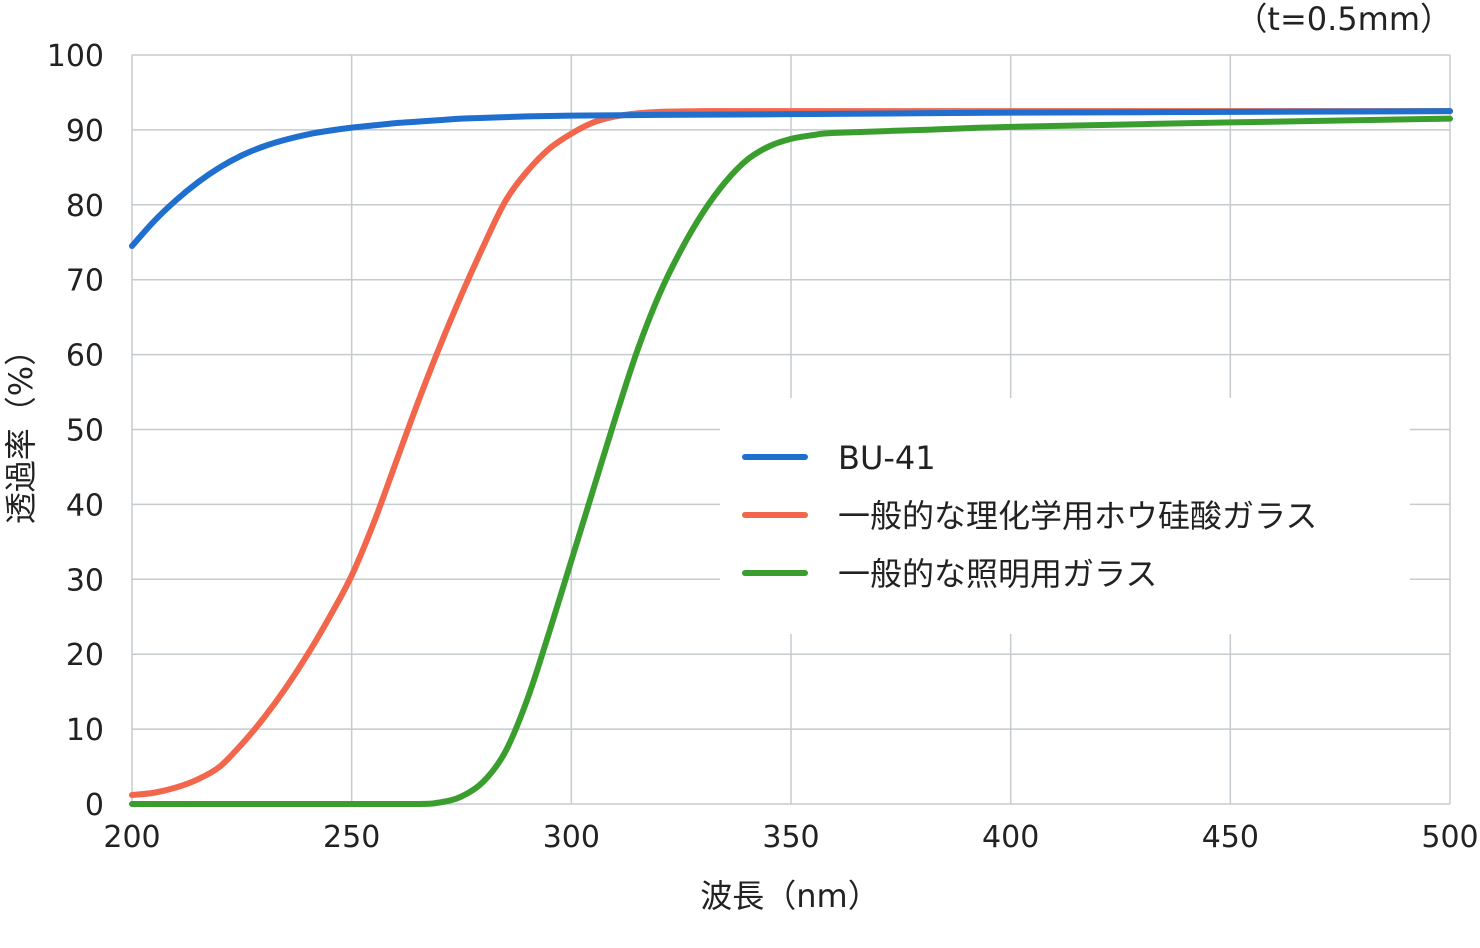 This screenshot has width=1480, height=948. Describe the element at coordinates (887, 458) in the screenshot. I see `legend-label-bu41: BU-41` at that location.